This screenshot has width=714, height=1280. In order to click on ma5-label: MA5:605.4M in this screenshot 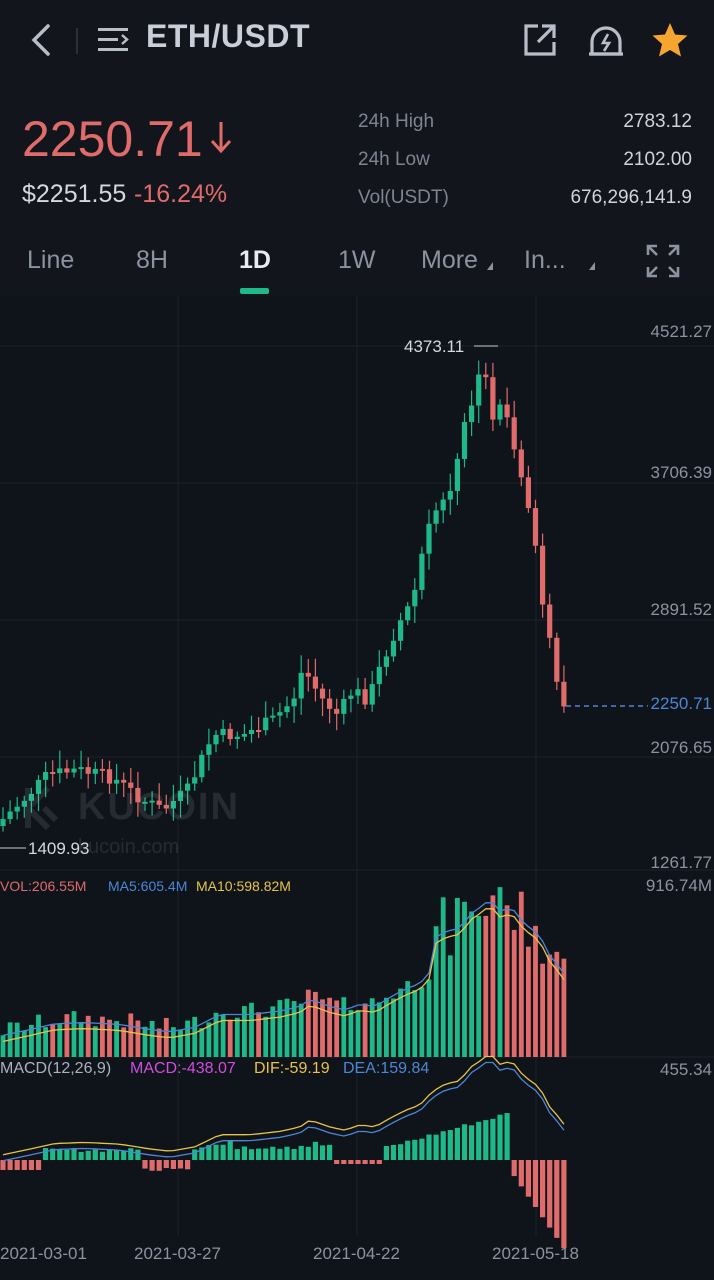, I will do `click(148, 886)`.